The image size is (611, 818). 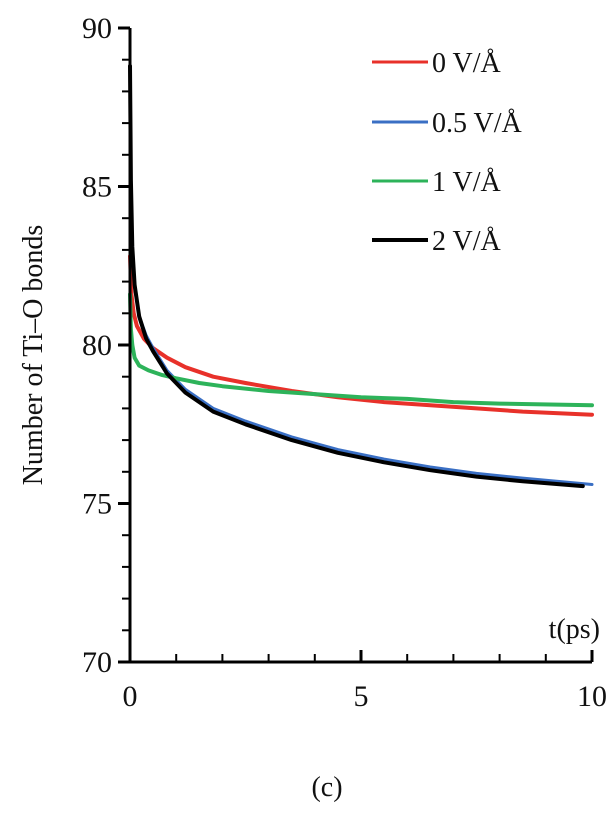 What do you see at coordinates (97, 187) in the screenshot?
I see `y-tick-label: 85` at bounding box center [97, 187].